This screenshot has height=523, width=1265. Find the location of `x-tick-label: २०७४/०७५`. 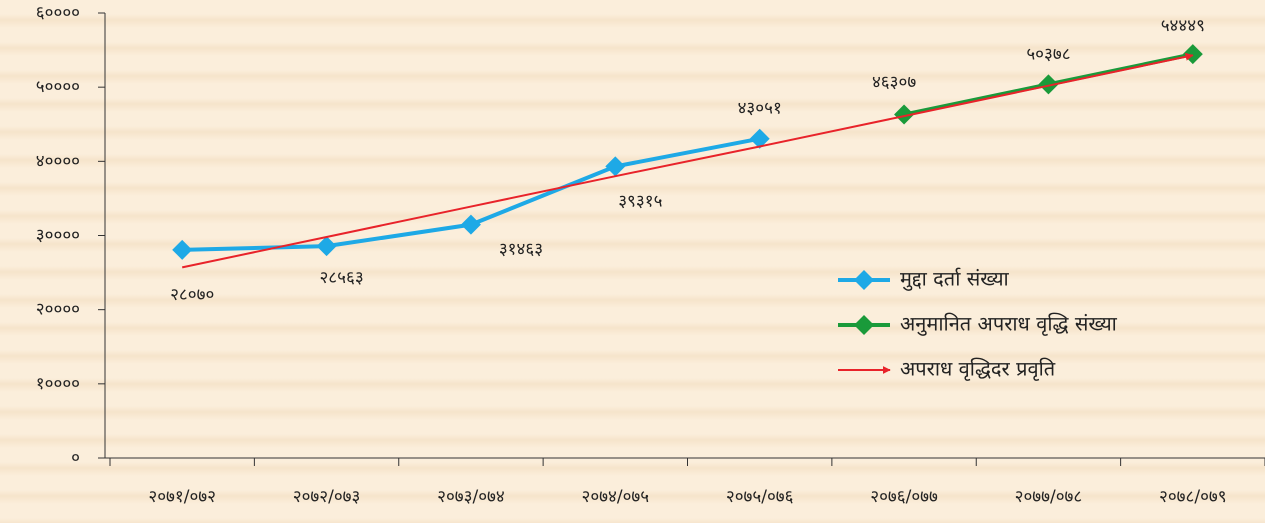

x-tick-label: २०७४/०७५ is located at coordinates (616, 497).